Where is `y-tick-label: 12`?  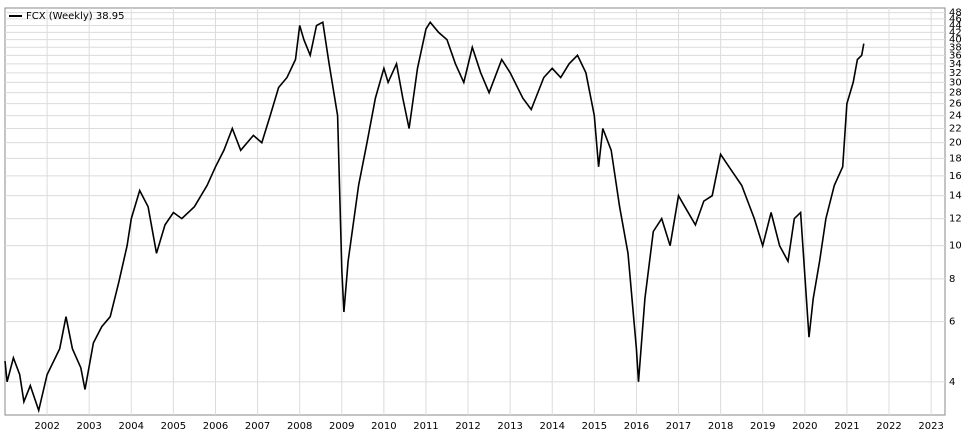
y-tick-label: 12 is located at coordinates (955, 219).